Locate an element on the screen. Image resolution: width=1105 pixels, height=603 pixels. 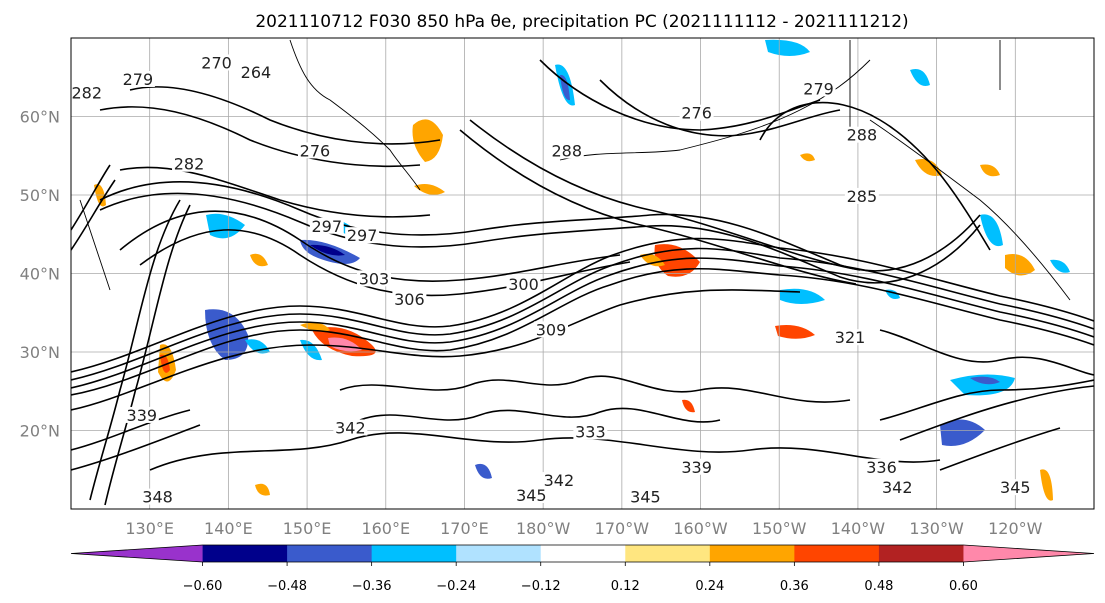
contour-label: 306 is located at coordinates (409, 299).